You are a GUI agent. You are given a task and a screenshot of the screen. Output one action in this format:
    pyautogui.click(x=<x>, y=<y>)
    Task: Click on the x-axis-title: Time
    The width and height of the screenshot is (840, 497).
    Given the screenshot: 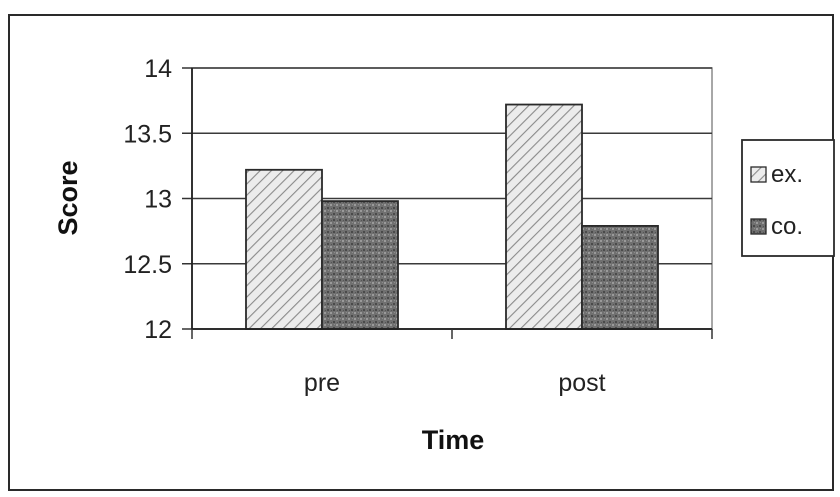 What is the action you would take?
    pyautogui.click(x=453, y=440)
    